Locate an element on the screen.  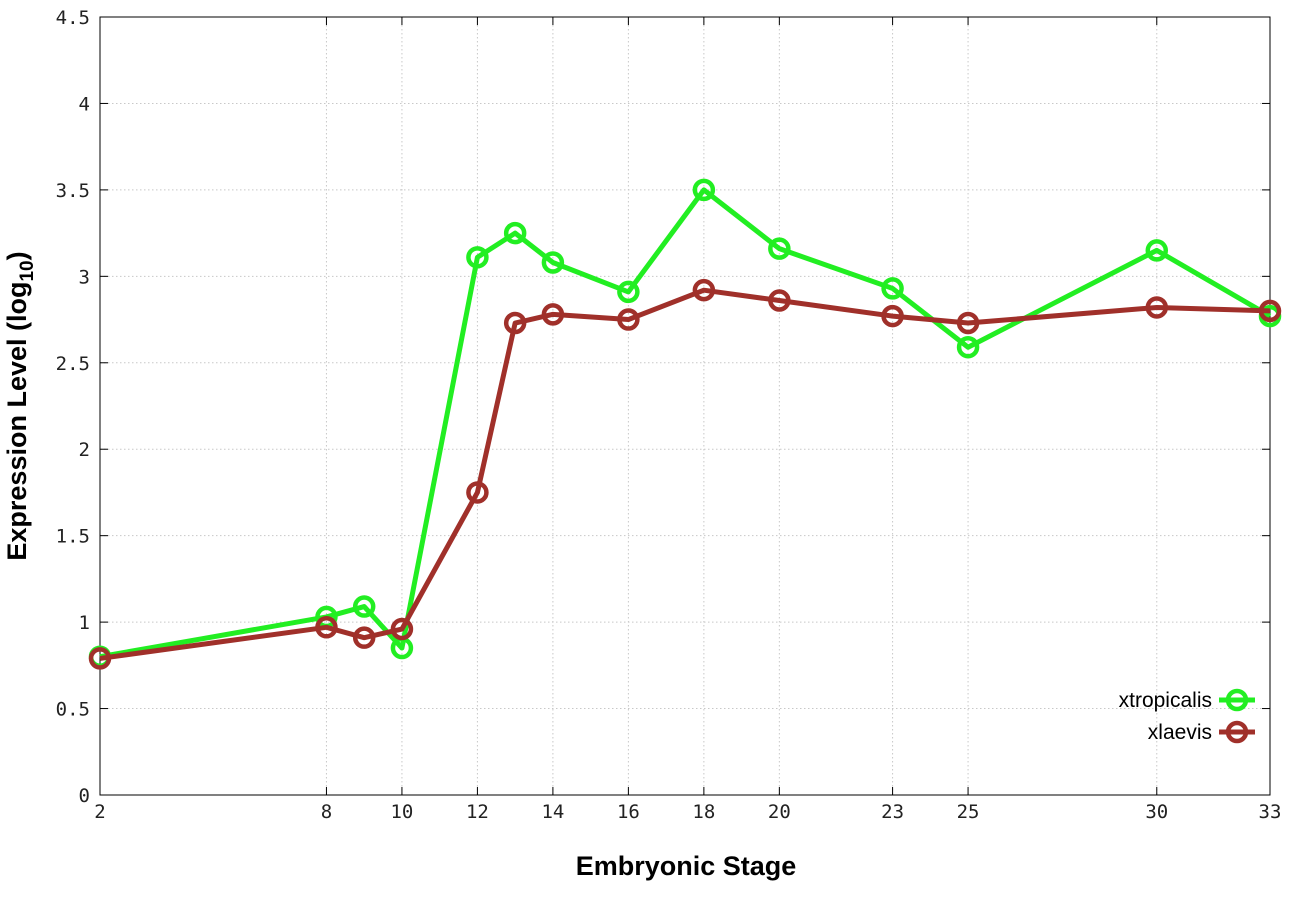
legend: xtropicalis xlaevis is located at coordinates (1187, 716).